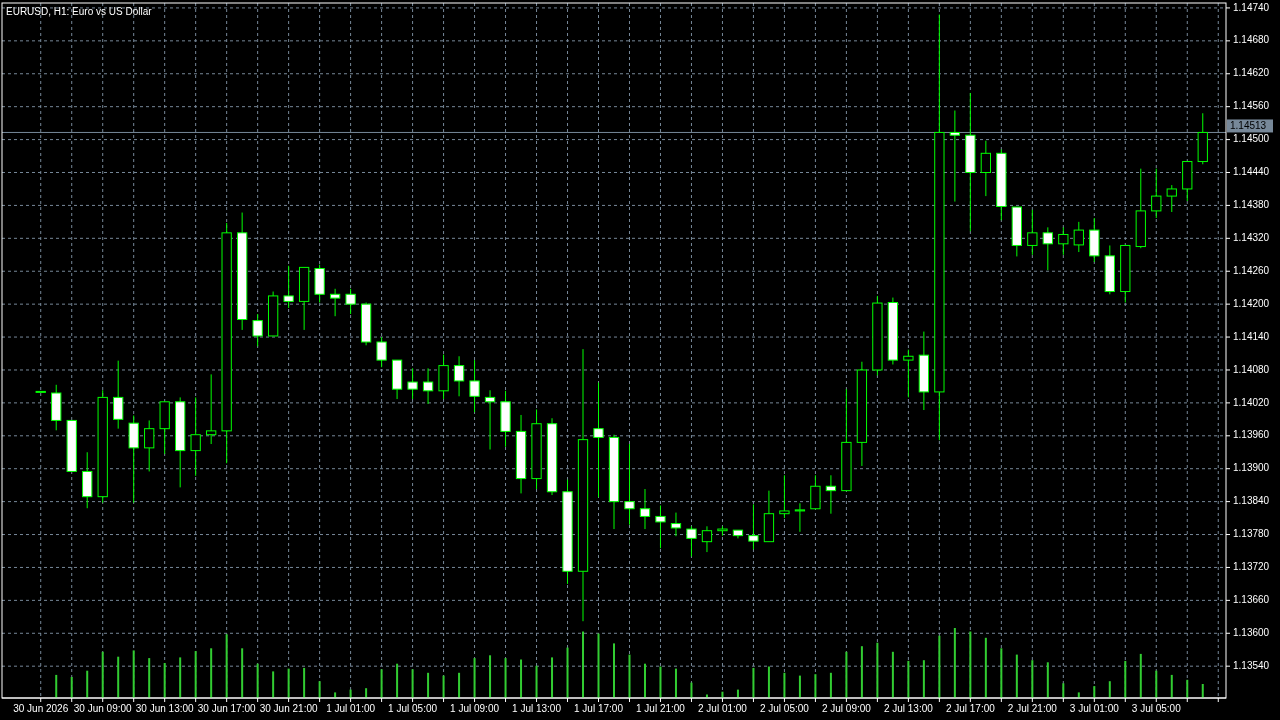  I want to click on y-tick-label: 1.13720, so click(1251, 567).